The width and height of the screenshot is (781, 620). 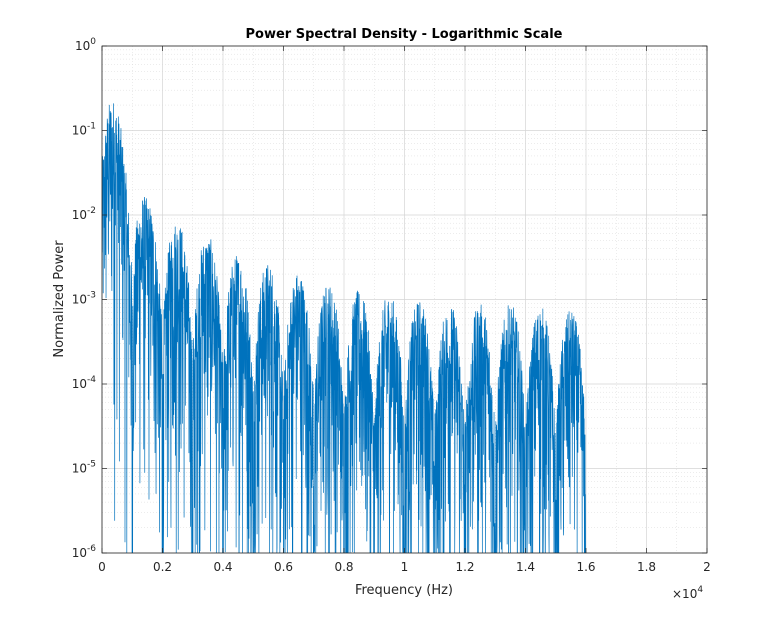 I want to click on x-tick-label: 1.8, so click(x=646, y=567).